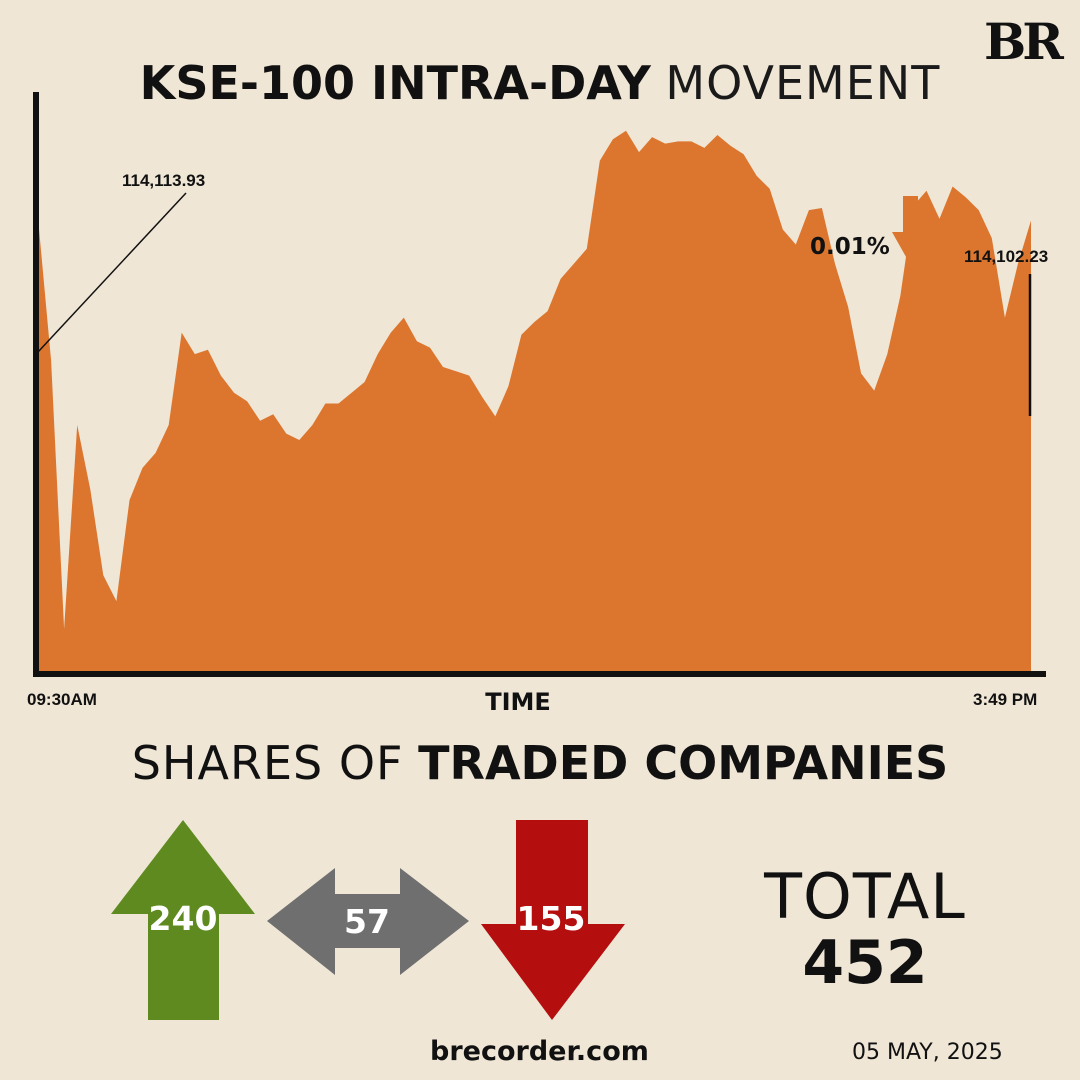 The image size is (1080, 1080). I want to click on total-value: 452, so click(865, 963).